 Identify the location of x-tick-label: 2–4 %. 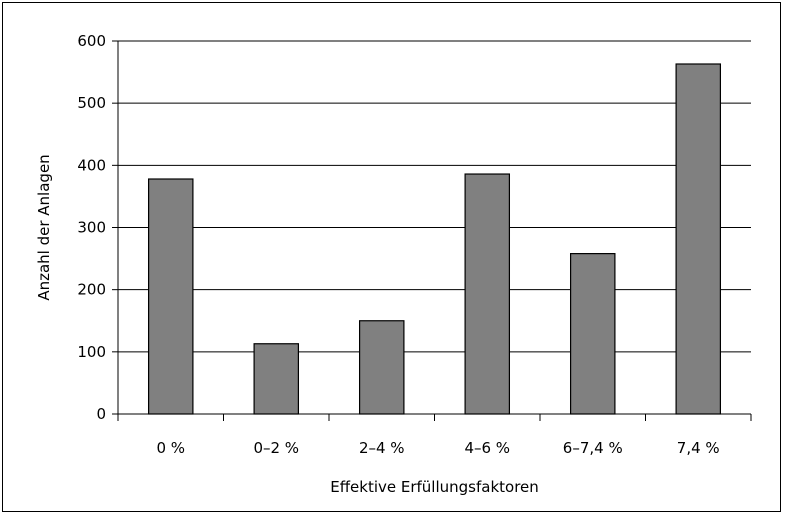
(382, 448).